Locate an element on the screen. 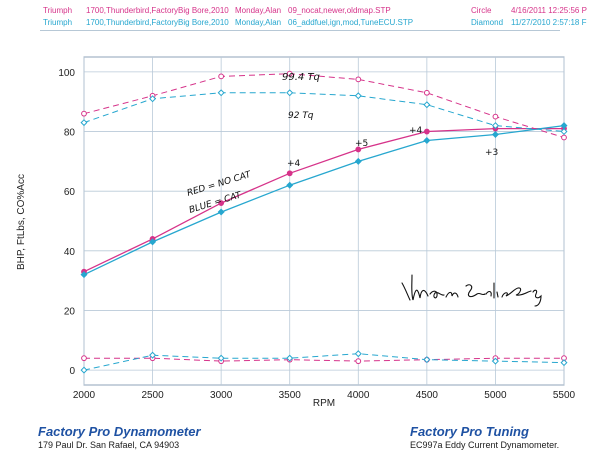 This screenshot has width=594, height=460. footer-company-title: Factory Pro Dynamometer is located at coordinates (119, 431).